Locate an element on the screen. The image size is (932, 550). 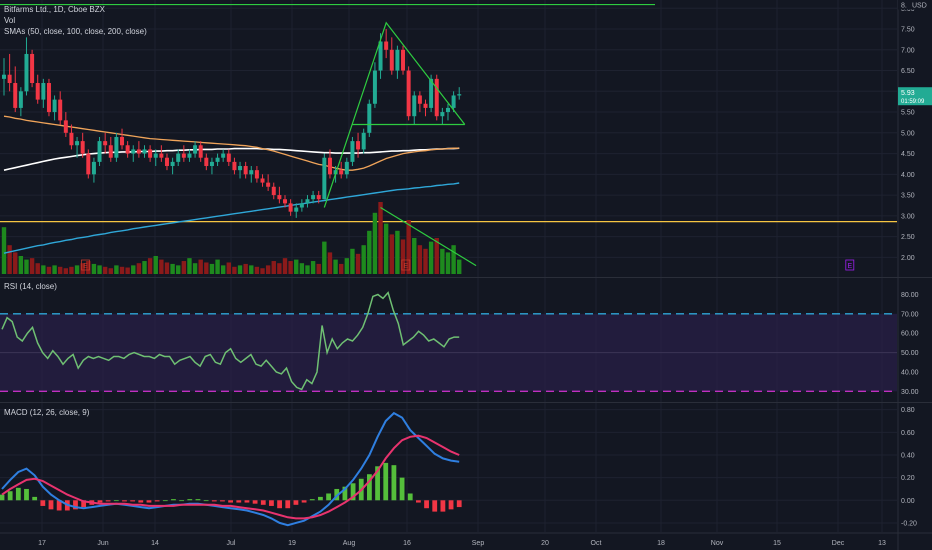
sma-legend: SMAs (50, close, 100, close, 200, close) is located at coordinates (75, 31).